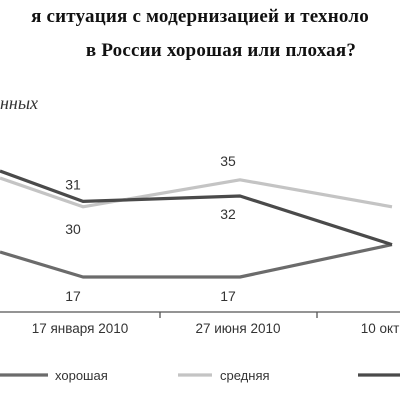 The width and height of the screenshot is (400, 400). What do you see at coordinates (73, 229) in the screenshot?
I see `data-label: 30` at bounding box center [73, 229].